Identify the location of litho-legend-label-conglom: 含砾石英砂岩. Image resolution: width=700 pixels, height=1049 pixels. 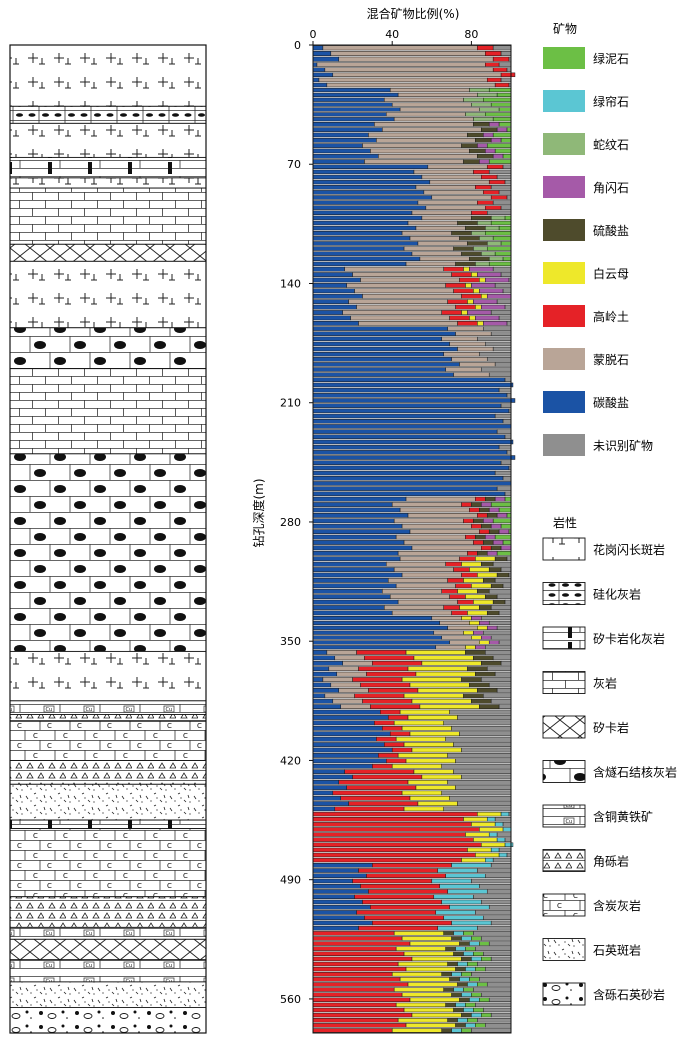
(629, 994).